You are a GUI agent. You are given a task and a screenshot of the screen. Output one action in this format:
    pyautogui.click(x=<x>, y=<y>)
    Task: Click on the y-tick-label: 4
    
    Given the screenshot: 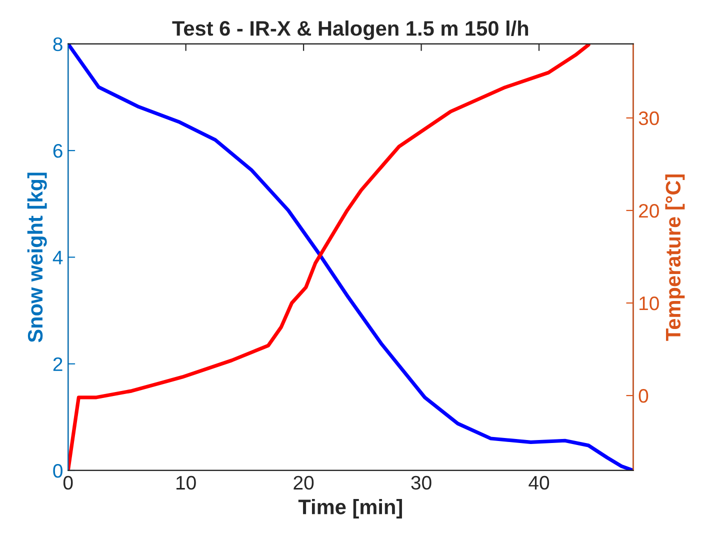 What is the action you would take?
    pyautogui.click(x=57, y=257)
    